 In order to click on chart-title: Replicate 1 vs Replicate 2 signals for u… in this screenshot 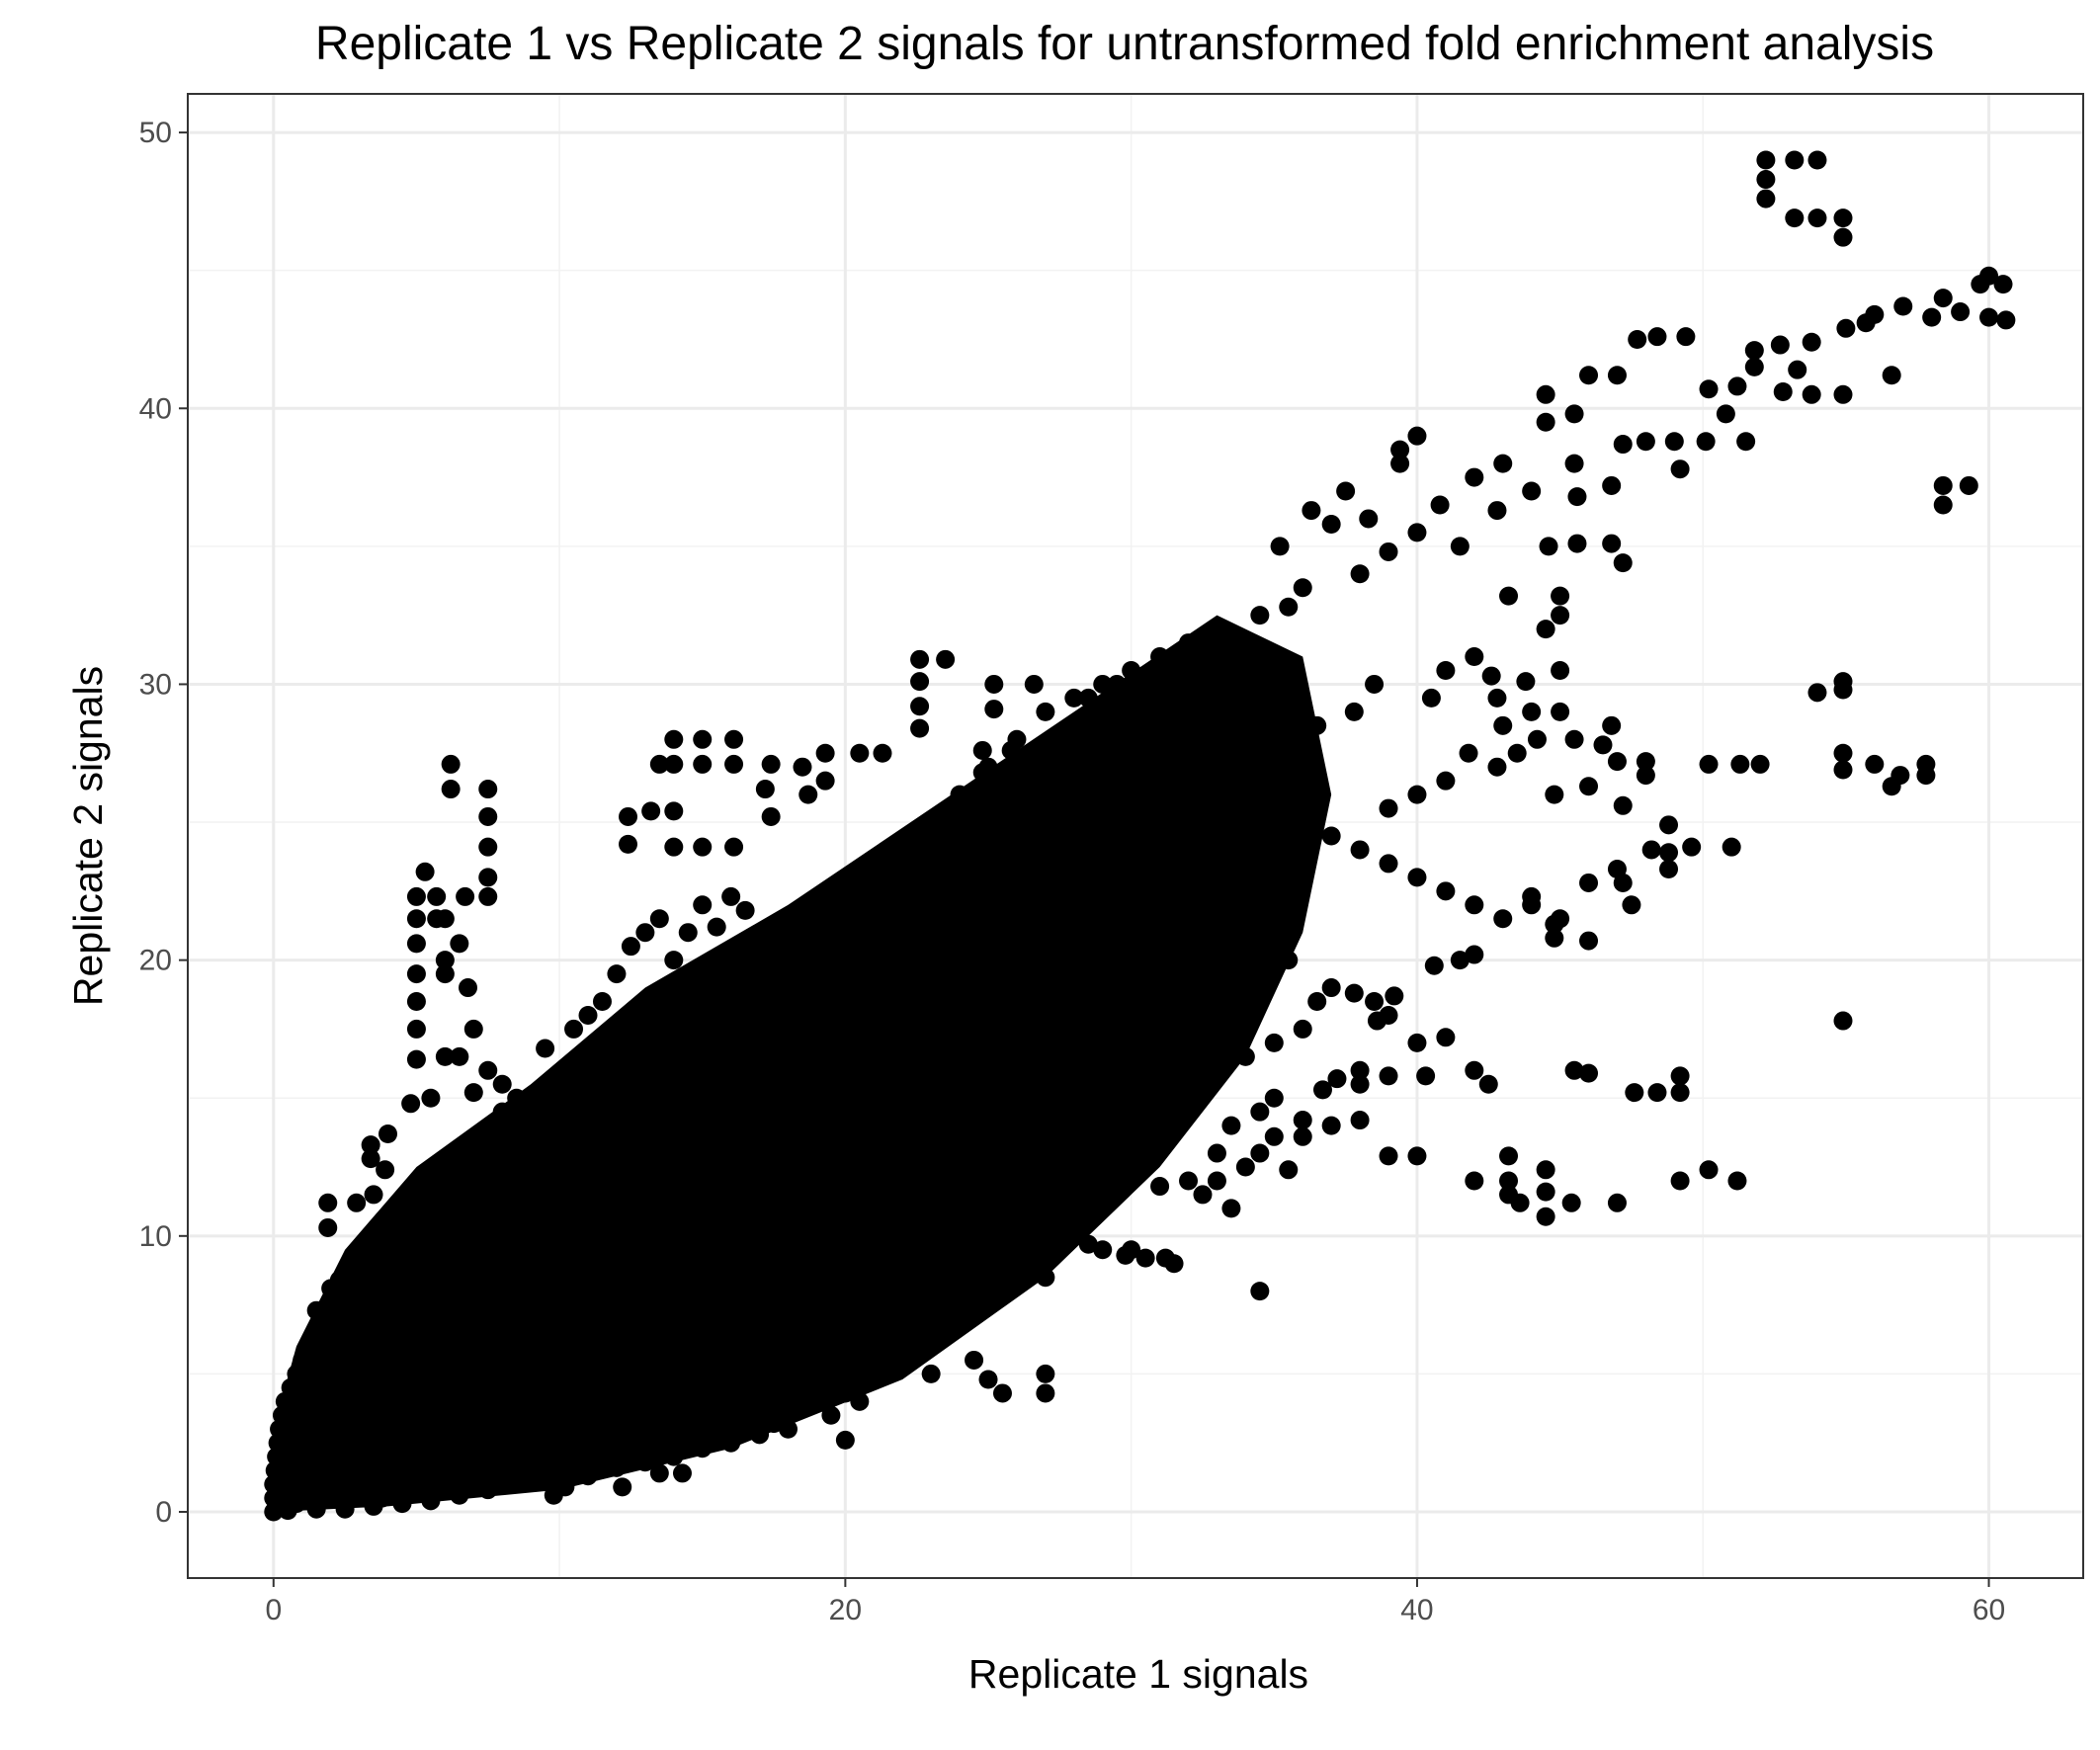, I will do `click(1124, 44)`.